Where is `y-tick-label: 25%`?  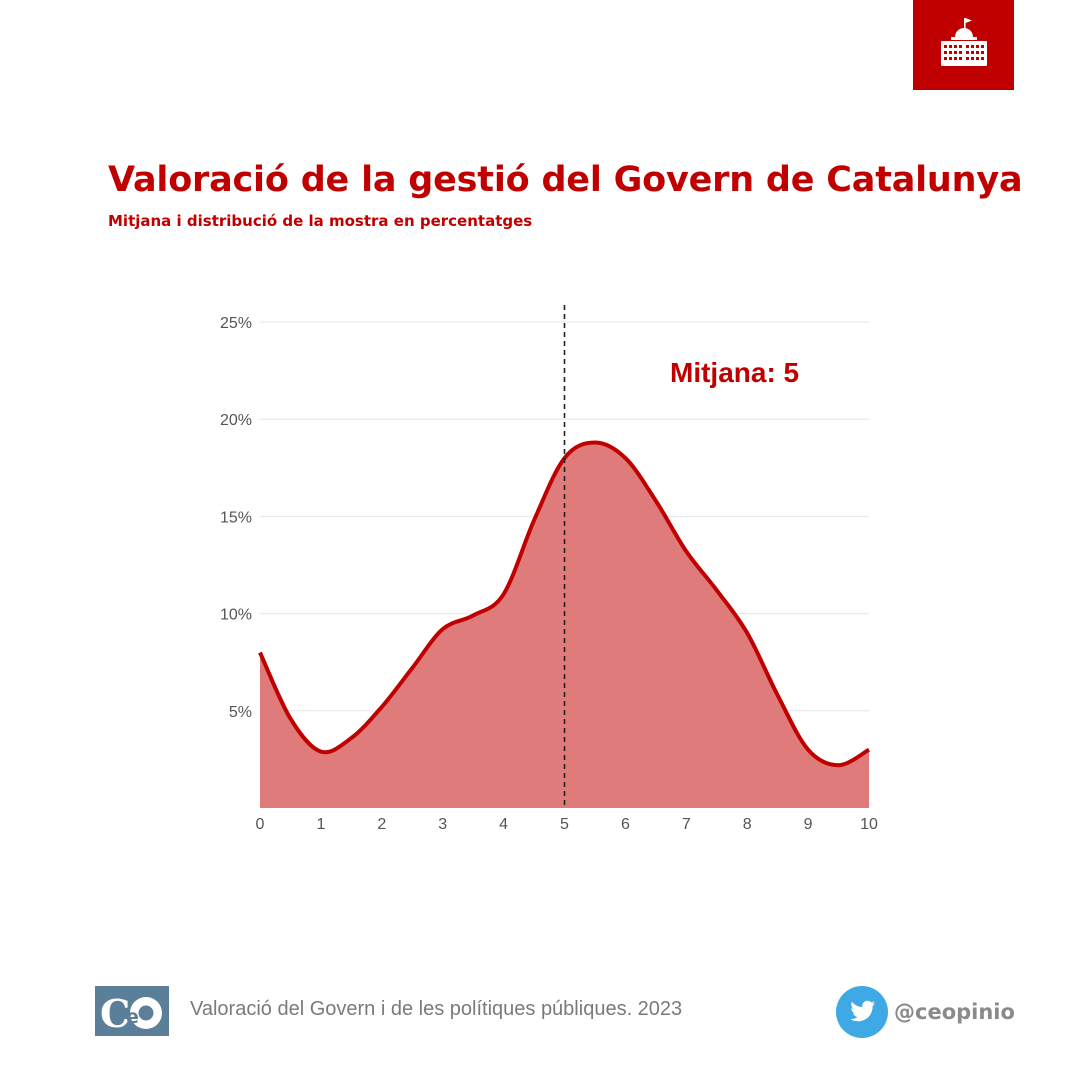 y-tick-label: 25% is located at coordinates (236, 323).